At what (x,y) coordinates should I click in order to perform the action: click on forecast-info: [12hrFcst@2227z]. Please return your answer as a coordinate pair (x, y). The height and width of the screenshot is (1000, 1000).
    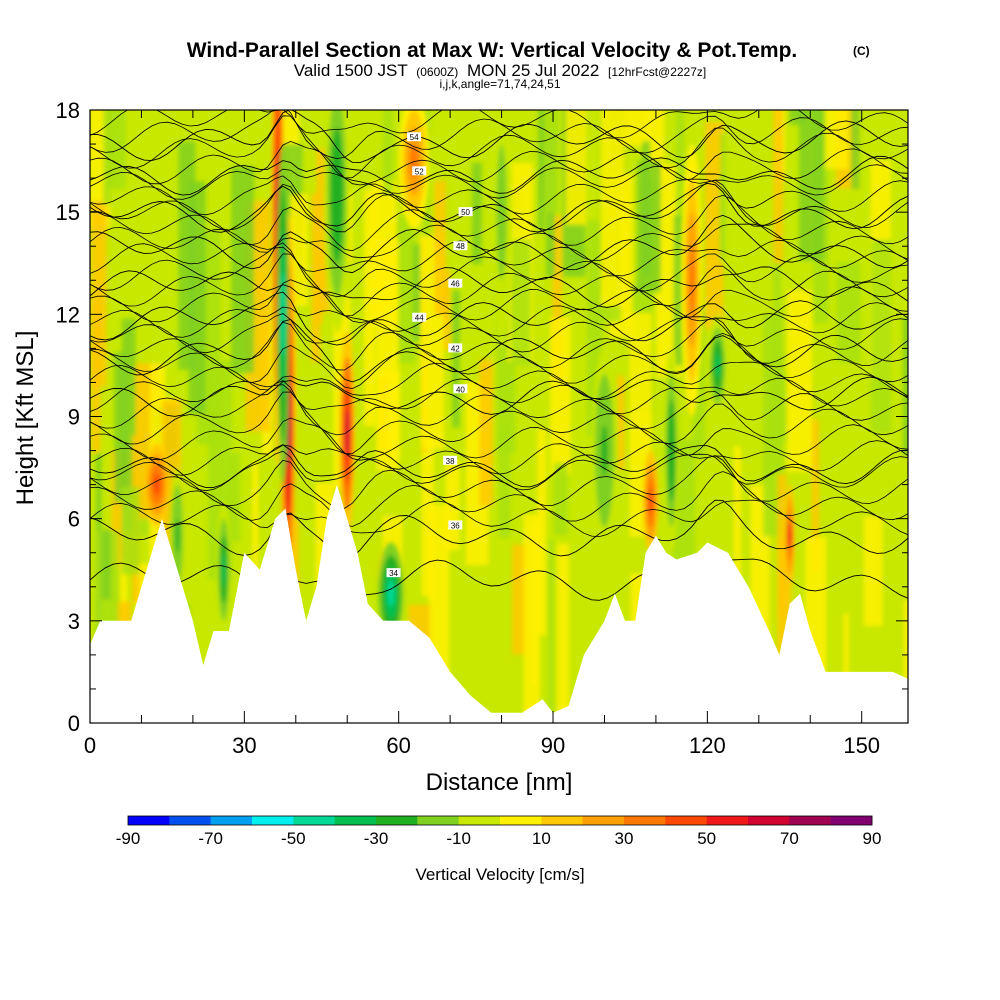
    Looking at the image, I should click on (657, 72).